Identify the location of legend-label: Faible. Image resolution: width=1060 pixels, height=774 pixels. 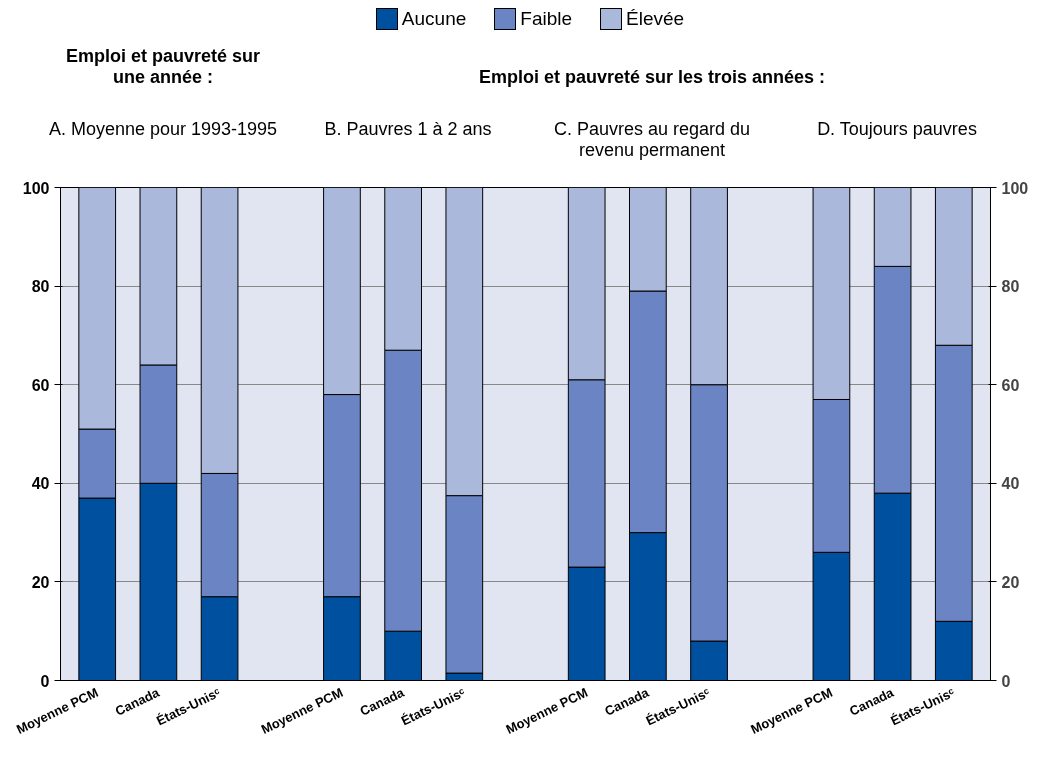
(546, 19).